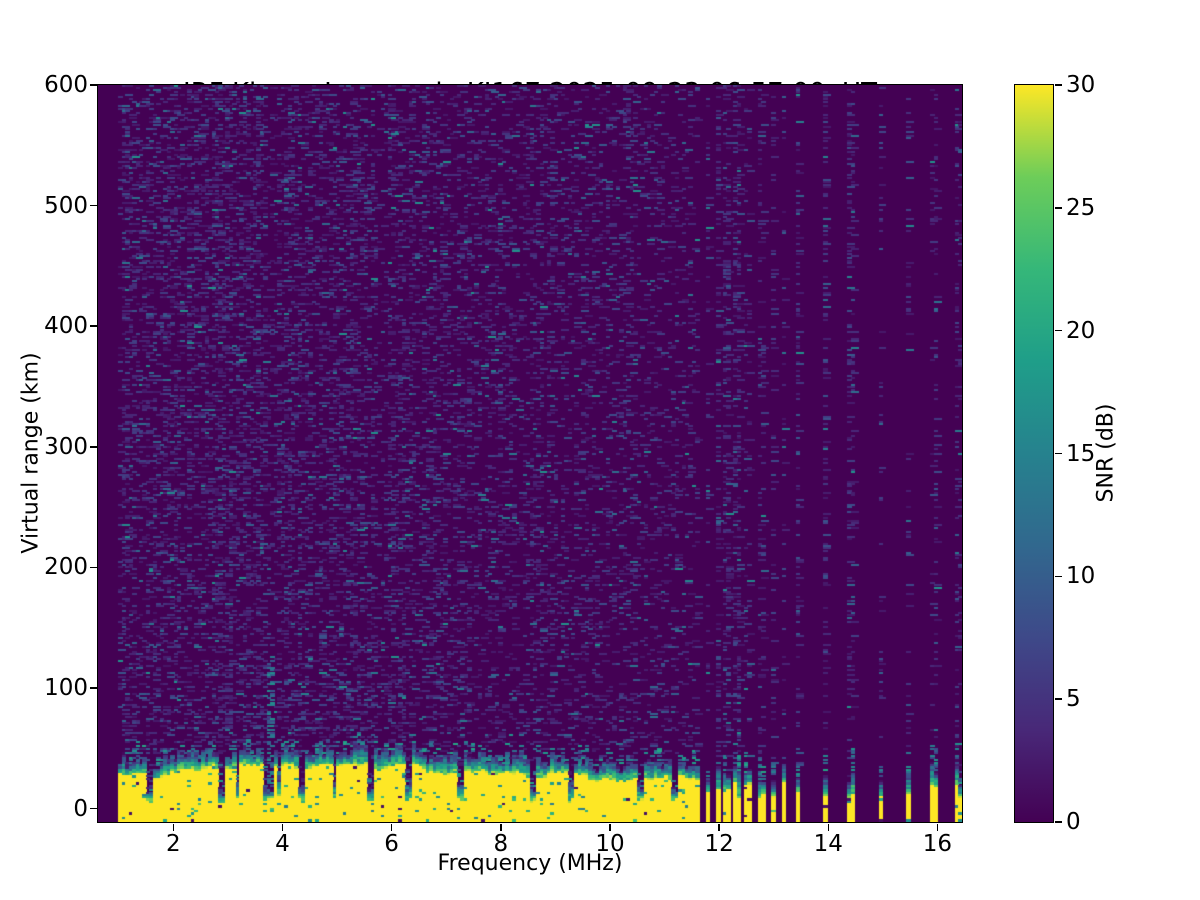 Image resolution: width=1200 pixels, height=900 pixels. What do you see at coordinates (1081, 207) in the screenshot?
I see `colorbar-tick-label: 25` at bounding box center [1081, 207].